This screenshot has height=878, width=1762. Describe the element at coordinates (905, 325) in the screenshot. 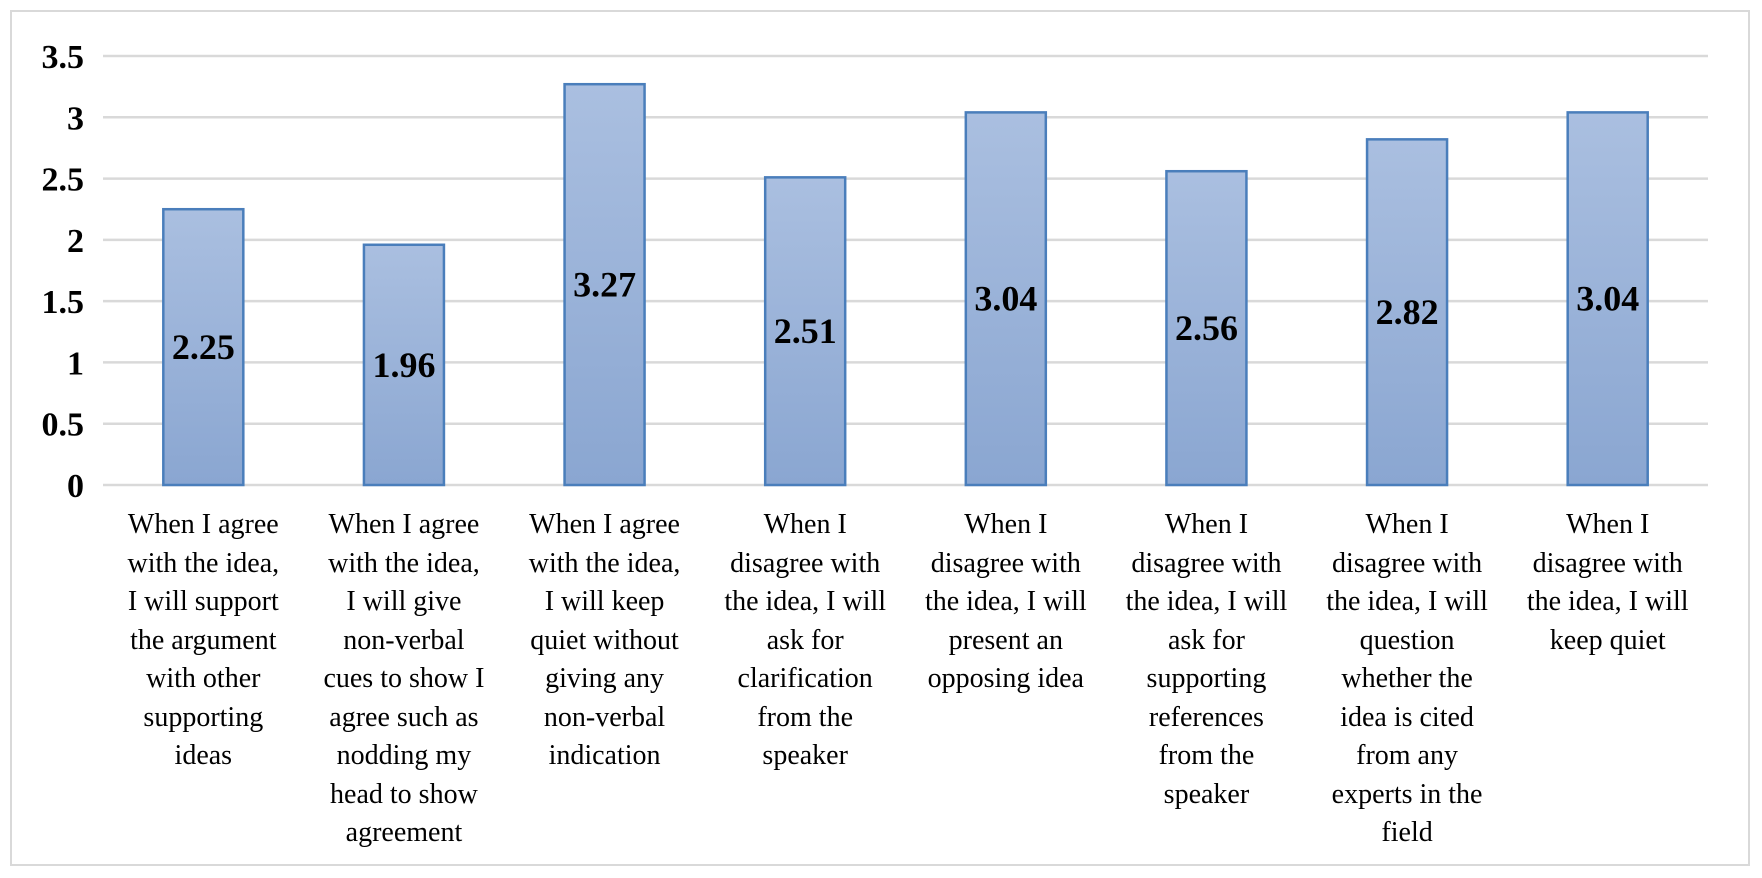

I see `data-labels: 2.25 1.96 3.27 2.51 3.04 2.56 2.82 3.04` at that location.